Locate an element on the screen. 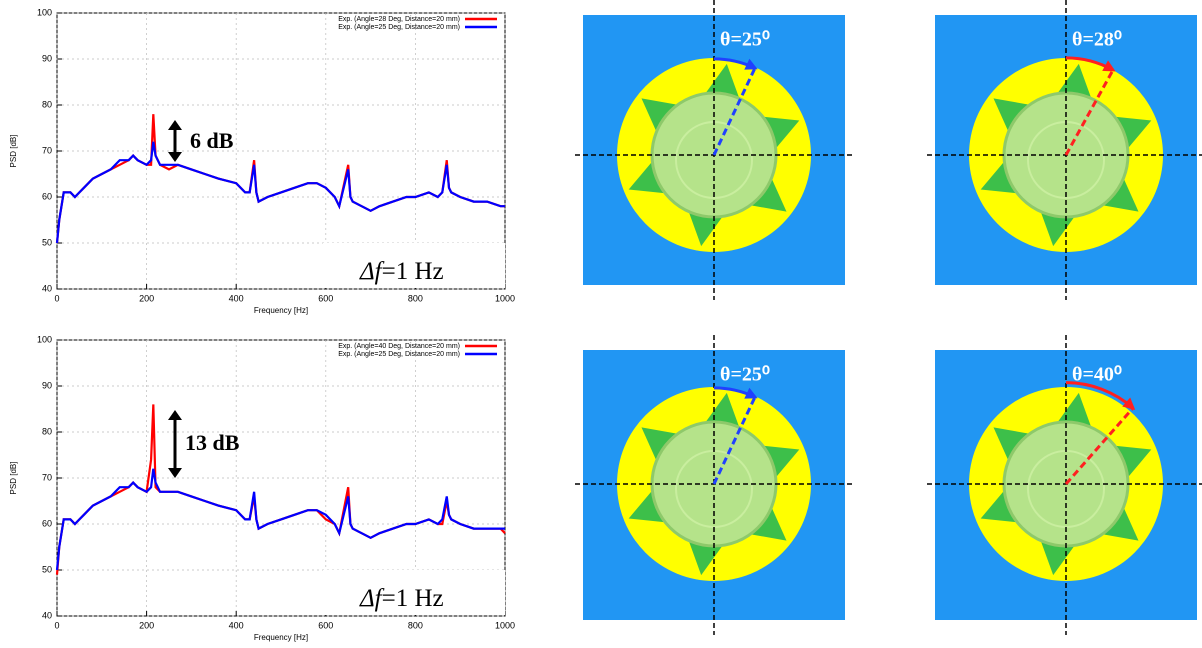  angle-label: θ=28⁰ is located at coordinates (1097, 40).